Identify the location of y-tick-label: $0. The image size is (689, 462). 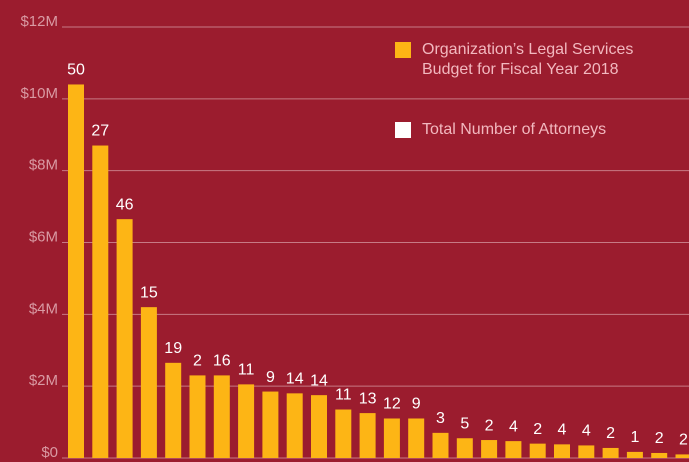
(49, 452).